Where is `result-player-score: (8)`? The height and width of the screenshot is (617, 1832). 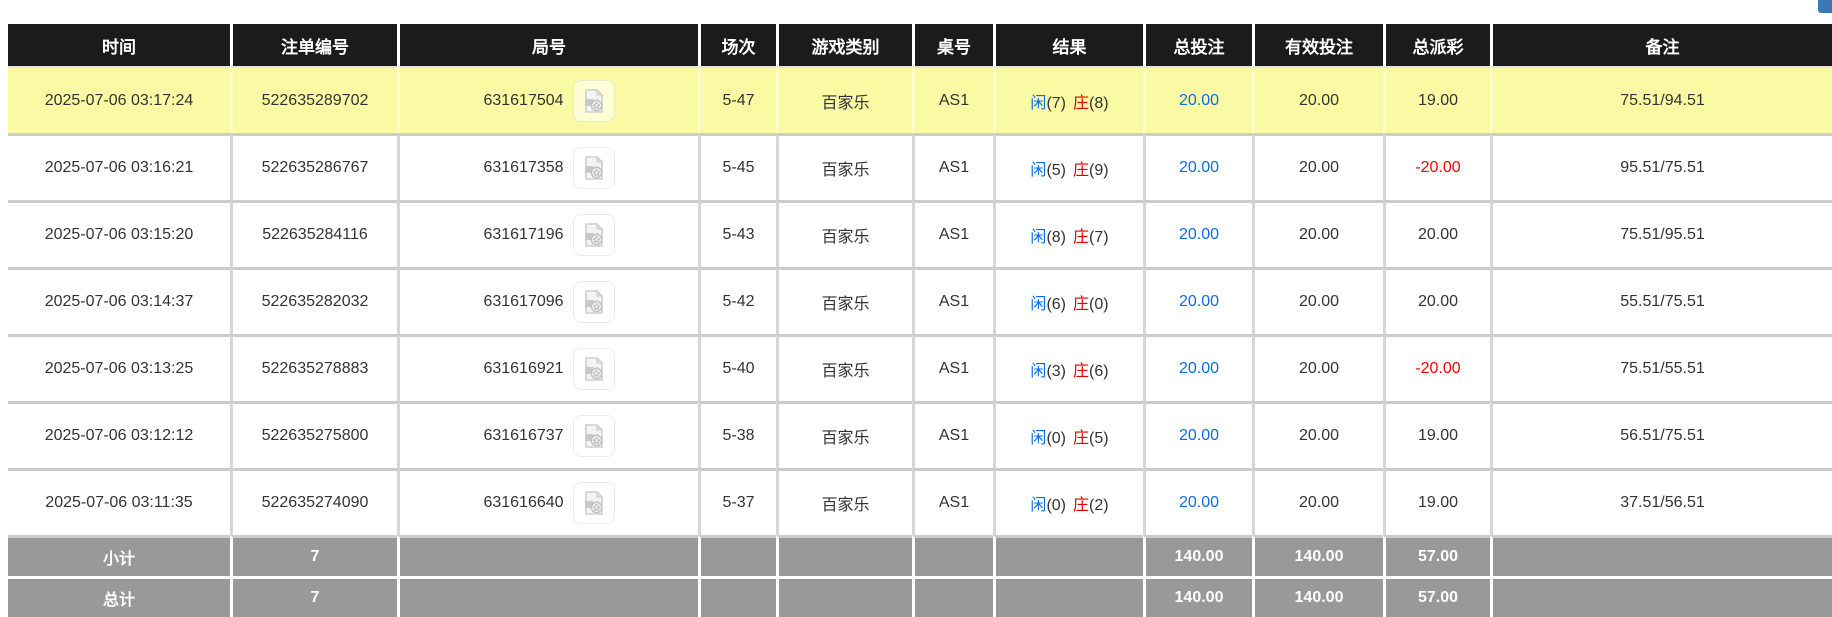 result-player-score: (8) is located at coordinates (1056, 237).